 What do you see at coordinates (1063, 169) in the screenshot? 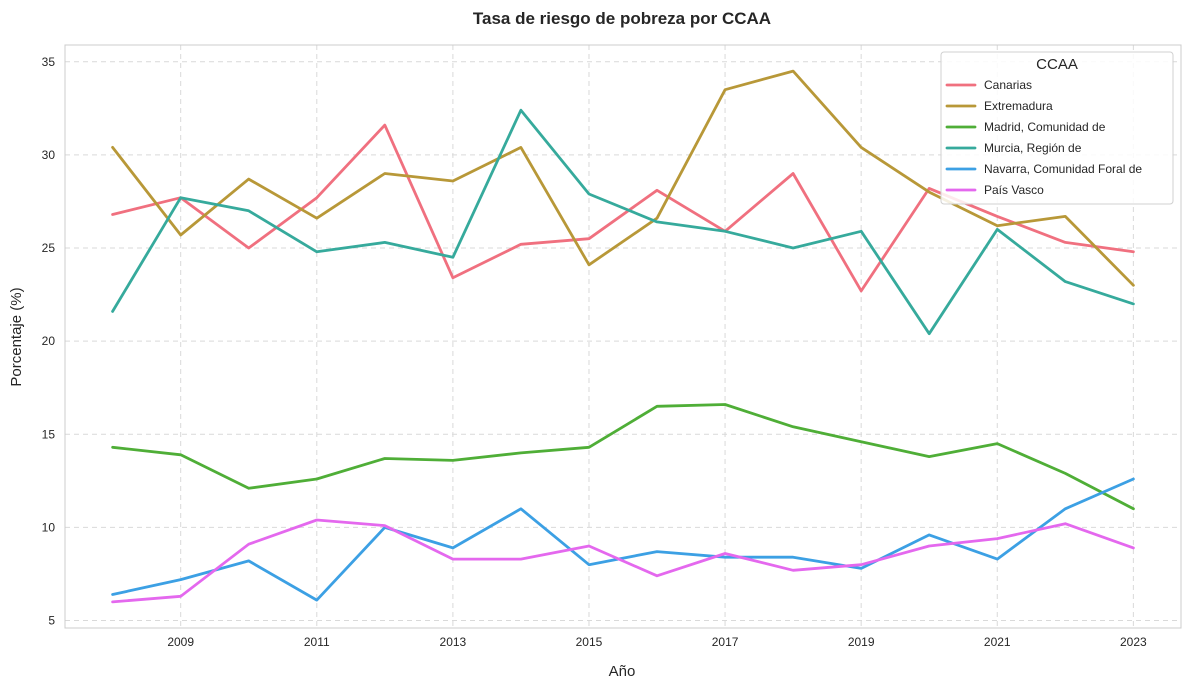
I see `legend-label: Navarra, Comunidad Foral de` at bounding box center [1063, 169].